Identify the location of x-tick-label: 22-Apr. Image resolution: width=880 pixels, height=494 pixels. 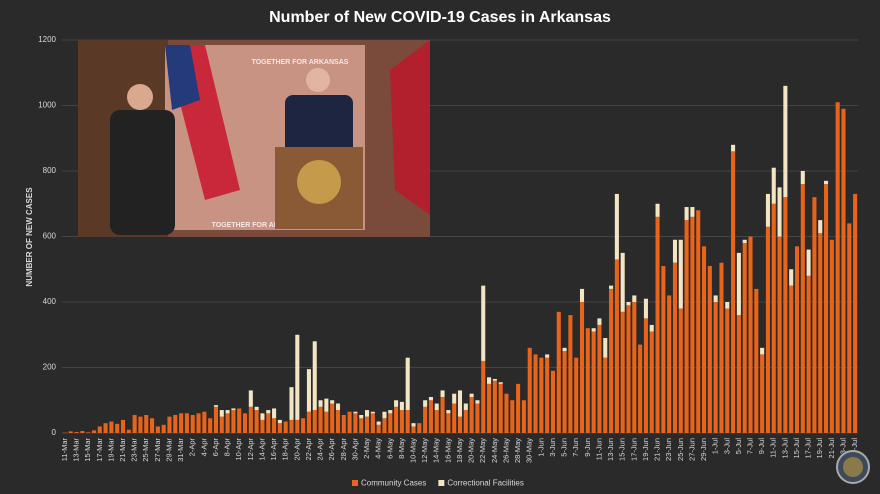
(308, 449).